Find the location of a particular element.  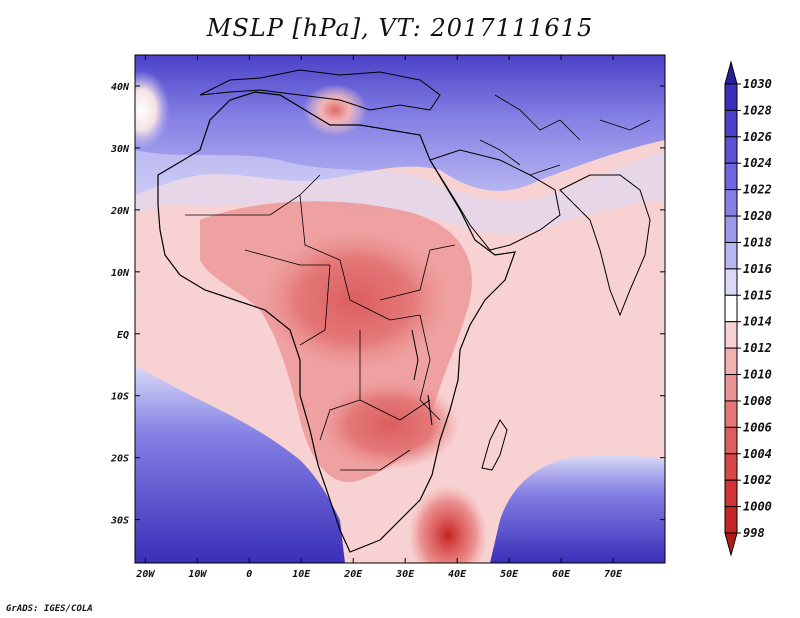

colorbar-label: 1010 is located at coordinates (757, 375).